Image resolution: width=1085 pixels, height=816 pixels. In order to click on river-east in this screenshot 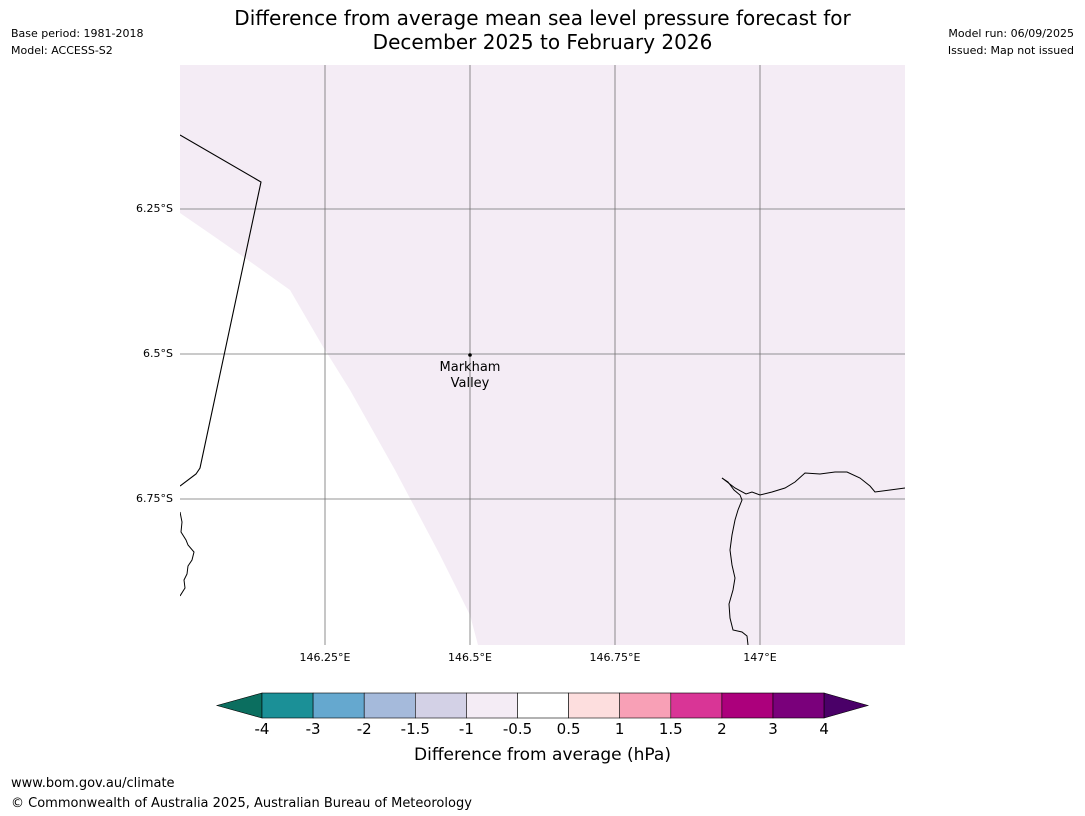, I will do `click(735, 561)`.